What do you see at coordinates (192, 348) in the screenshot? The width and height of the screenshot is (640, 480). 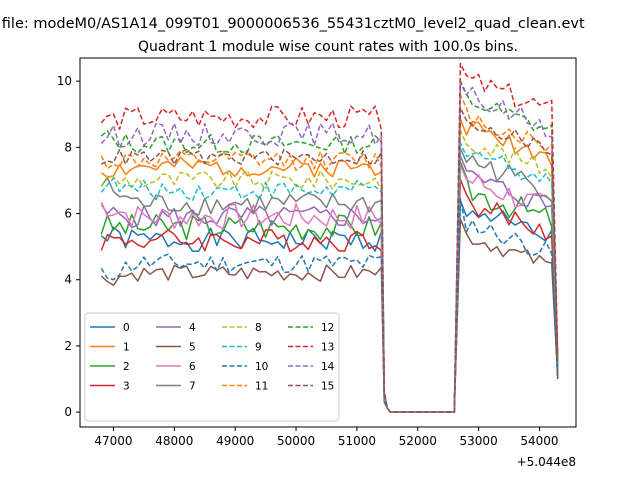 I see `legend-label: 5` at bounding box center [192, 348].